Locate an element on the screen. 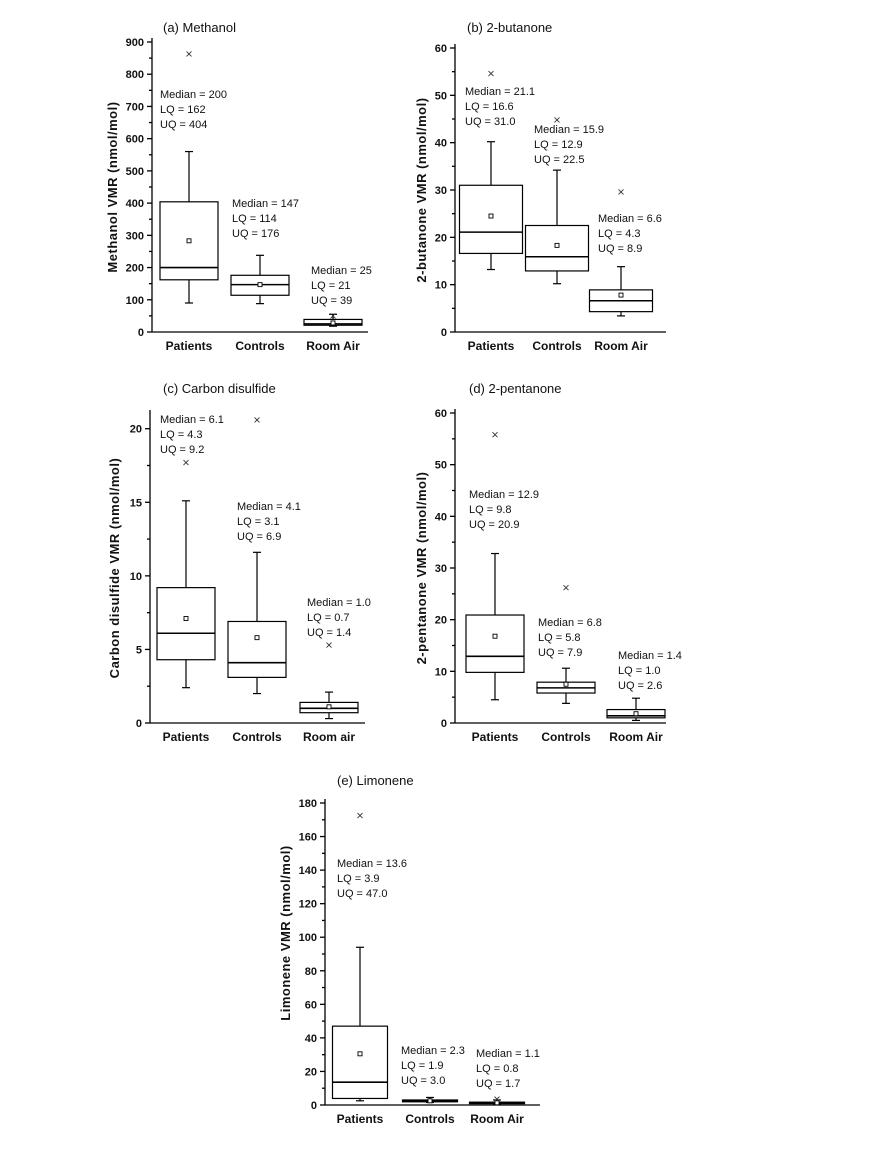 This screenshot has width=882, height=1153. annotation-line: Median = 1.0 is located at coordinates (339, 603).